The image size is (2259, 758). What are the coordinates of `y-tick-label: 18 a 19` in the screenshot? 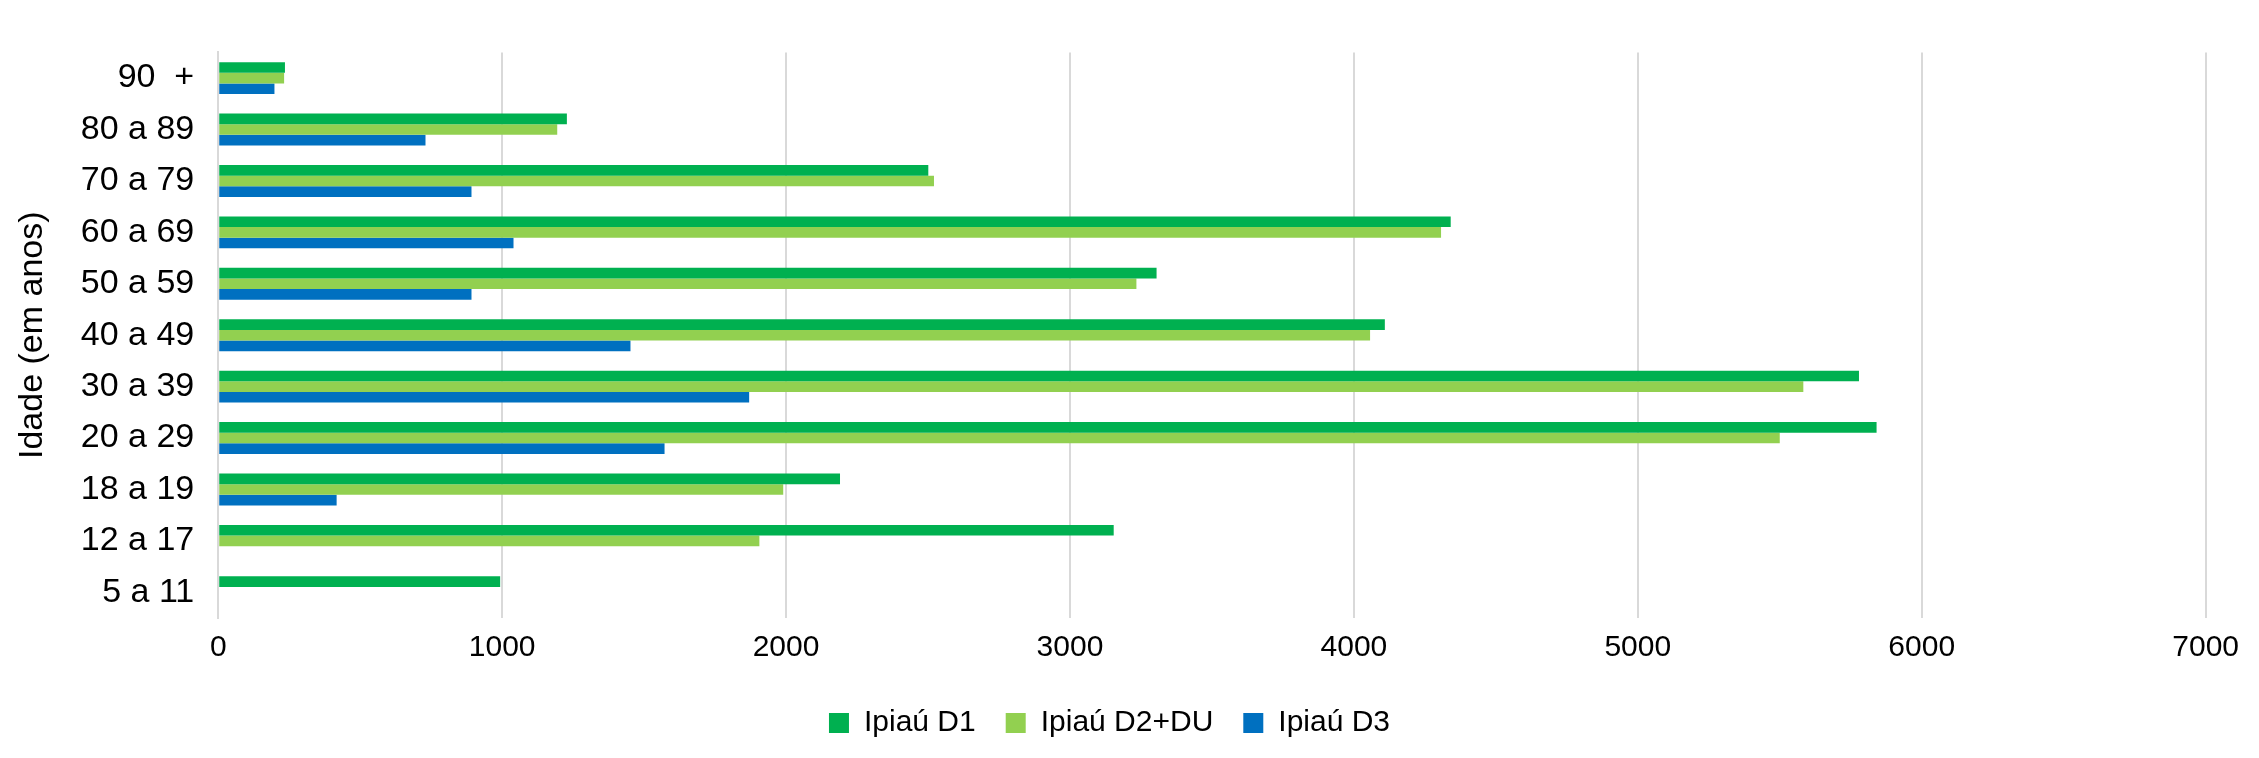 It's located at (137, 486).